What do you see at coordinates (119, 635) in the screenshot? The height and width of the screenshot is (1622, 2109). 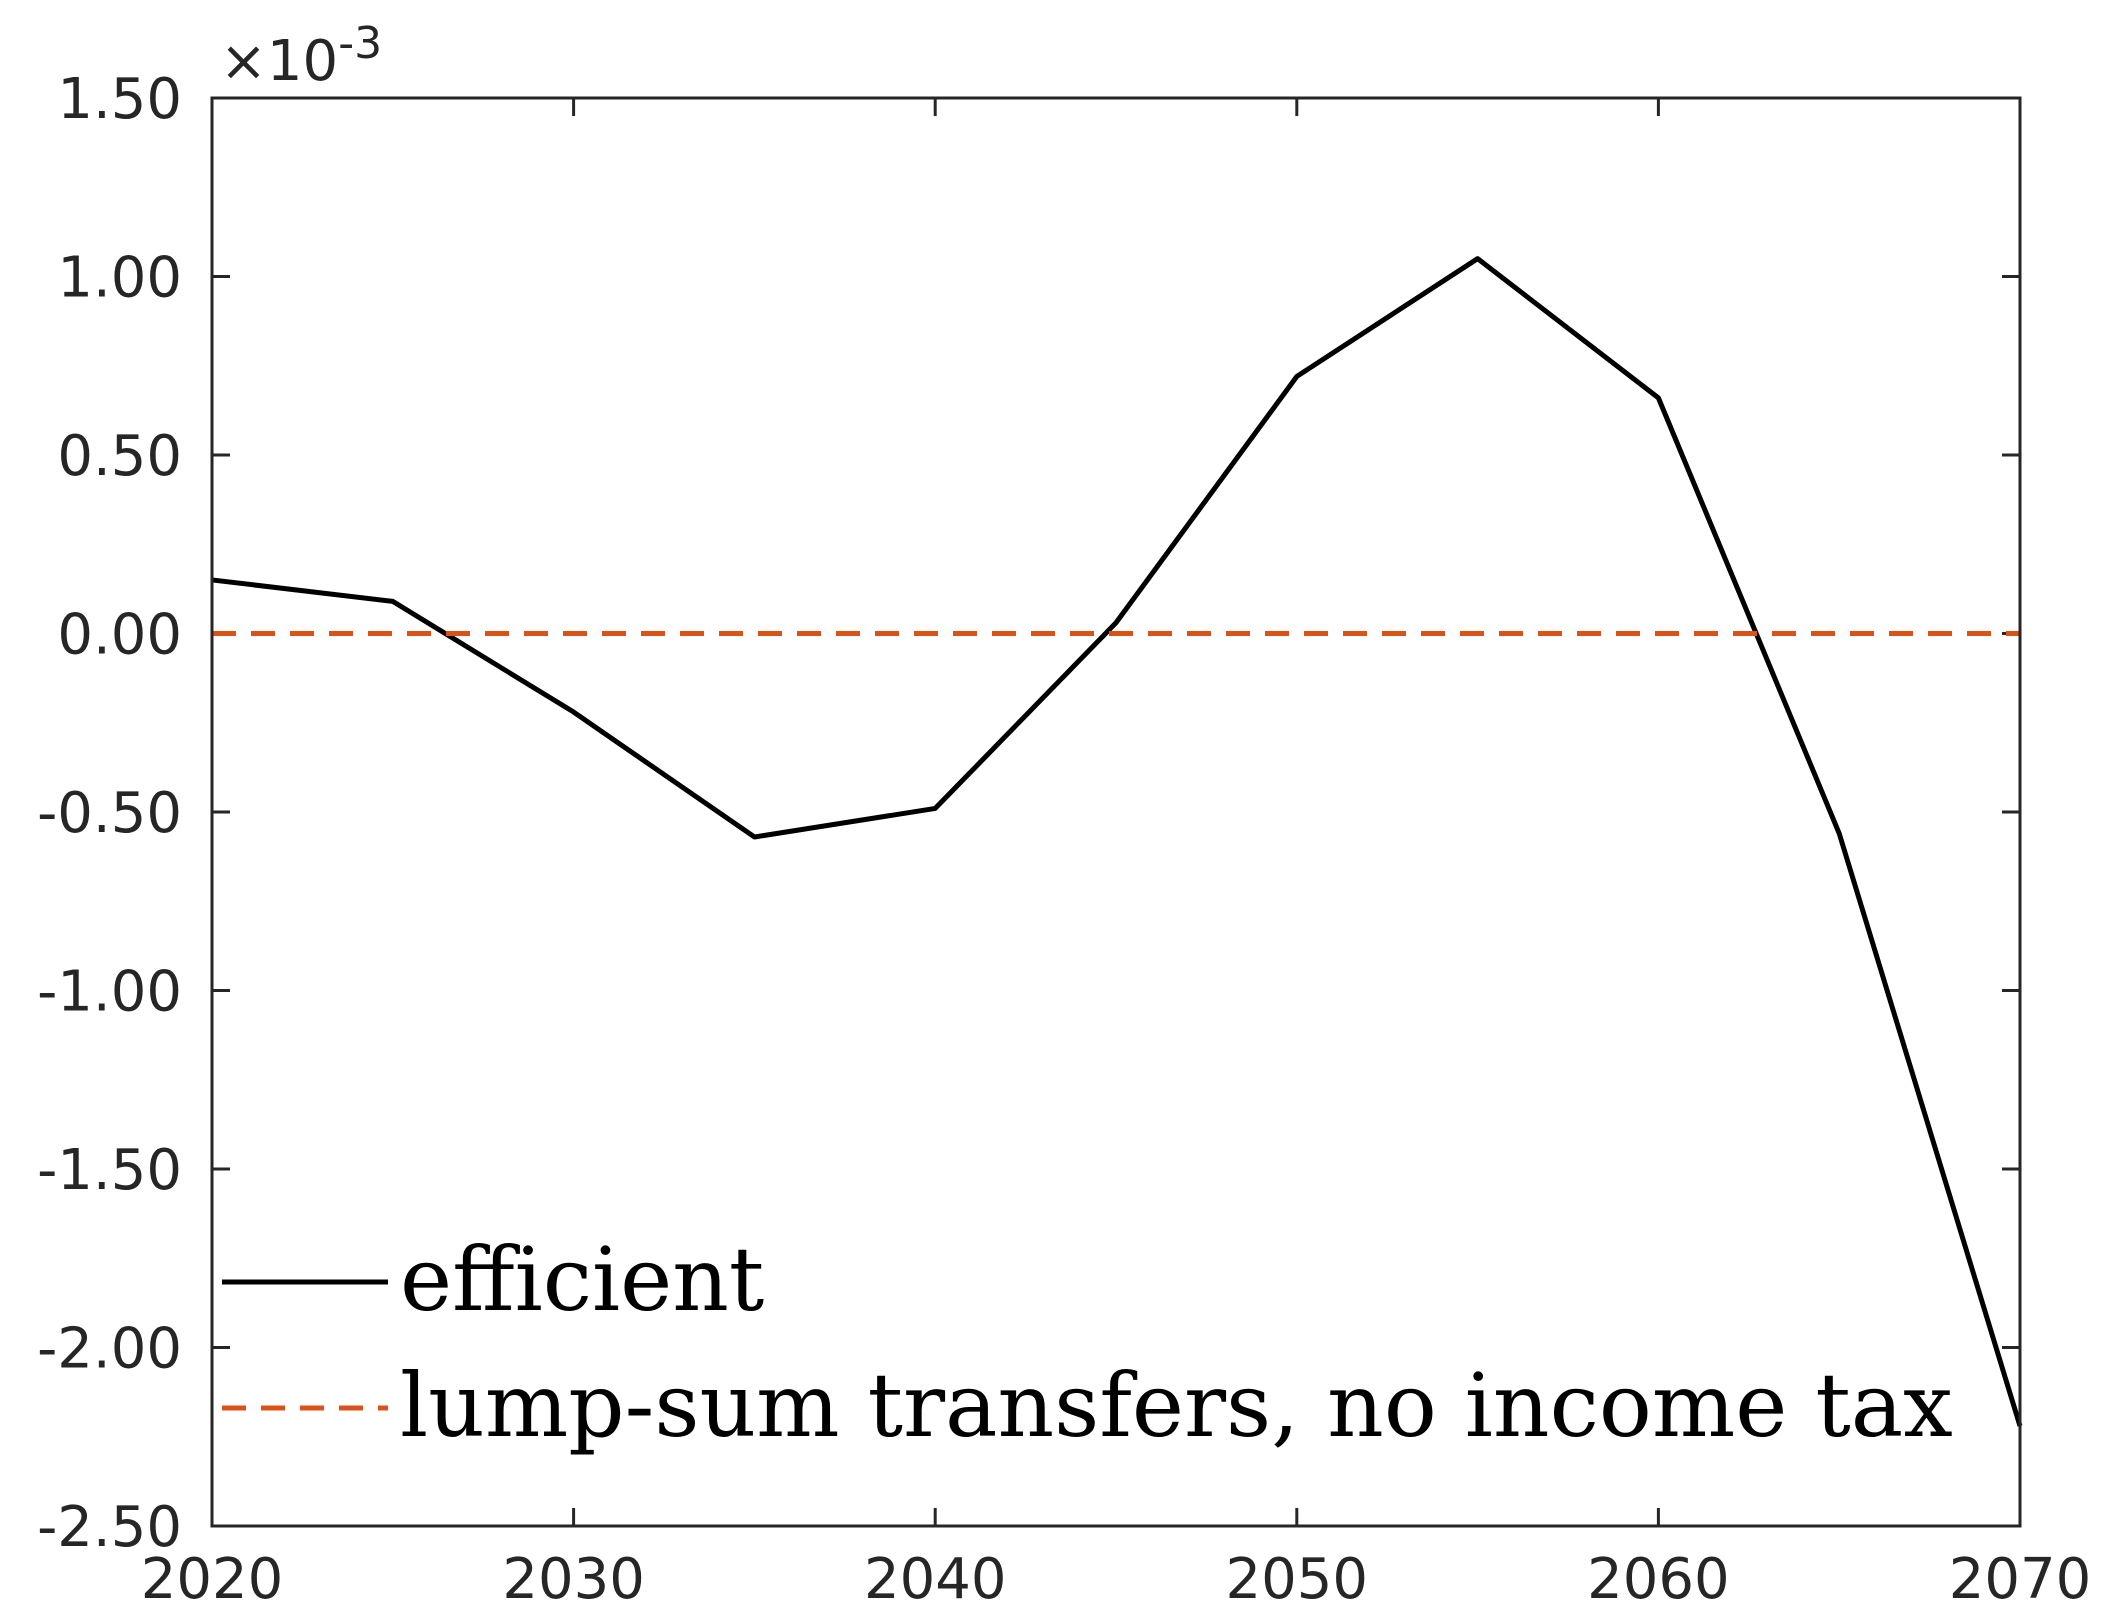 I see `y-tick-label: 0.00` at bounding box center [119, 635].